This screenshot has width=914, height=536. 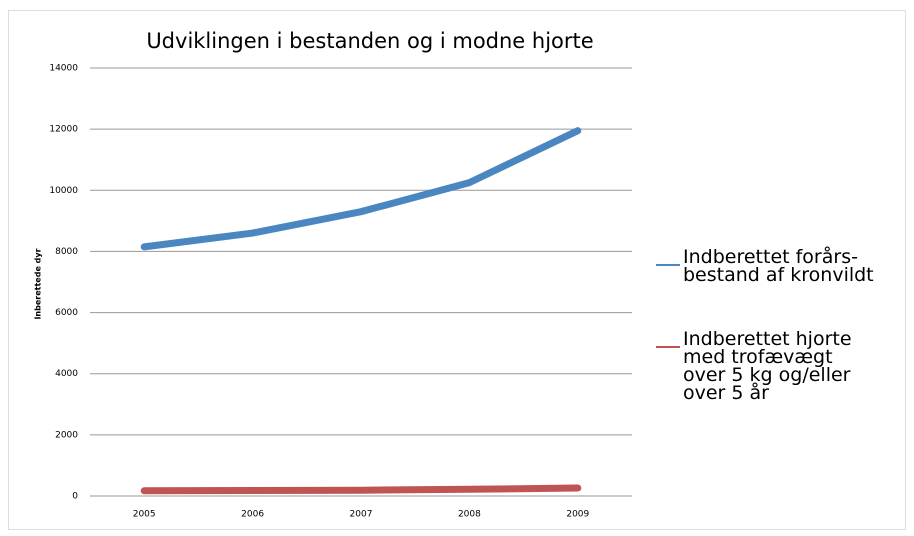 What do you see at coordinates (66, 252) in the screenshot?
I see `y-tick-label: 8000` at bounding box center [66, 252].